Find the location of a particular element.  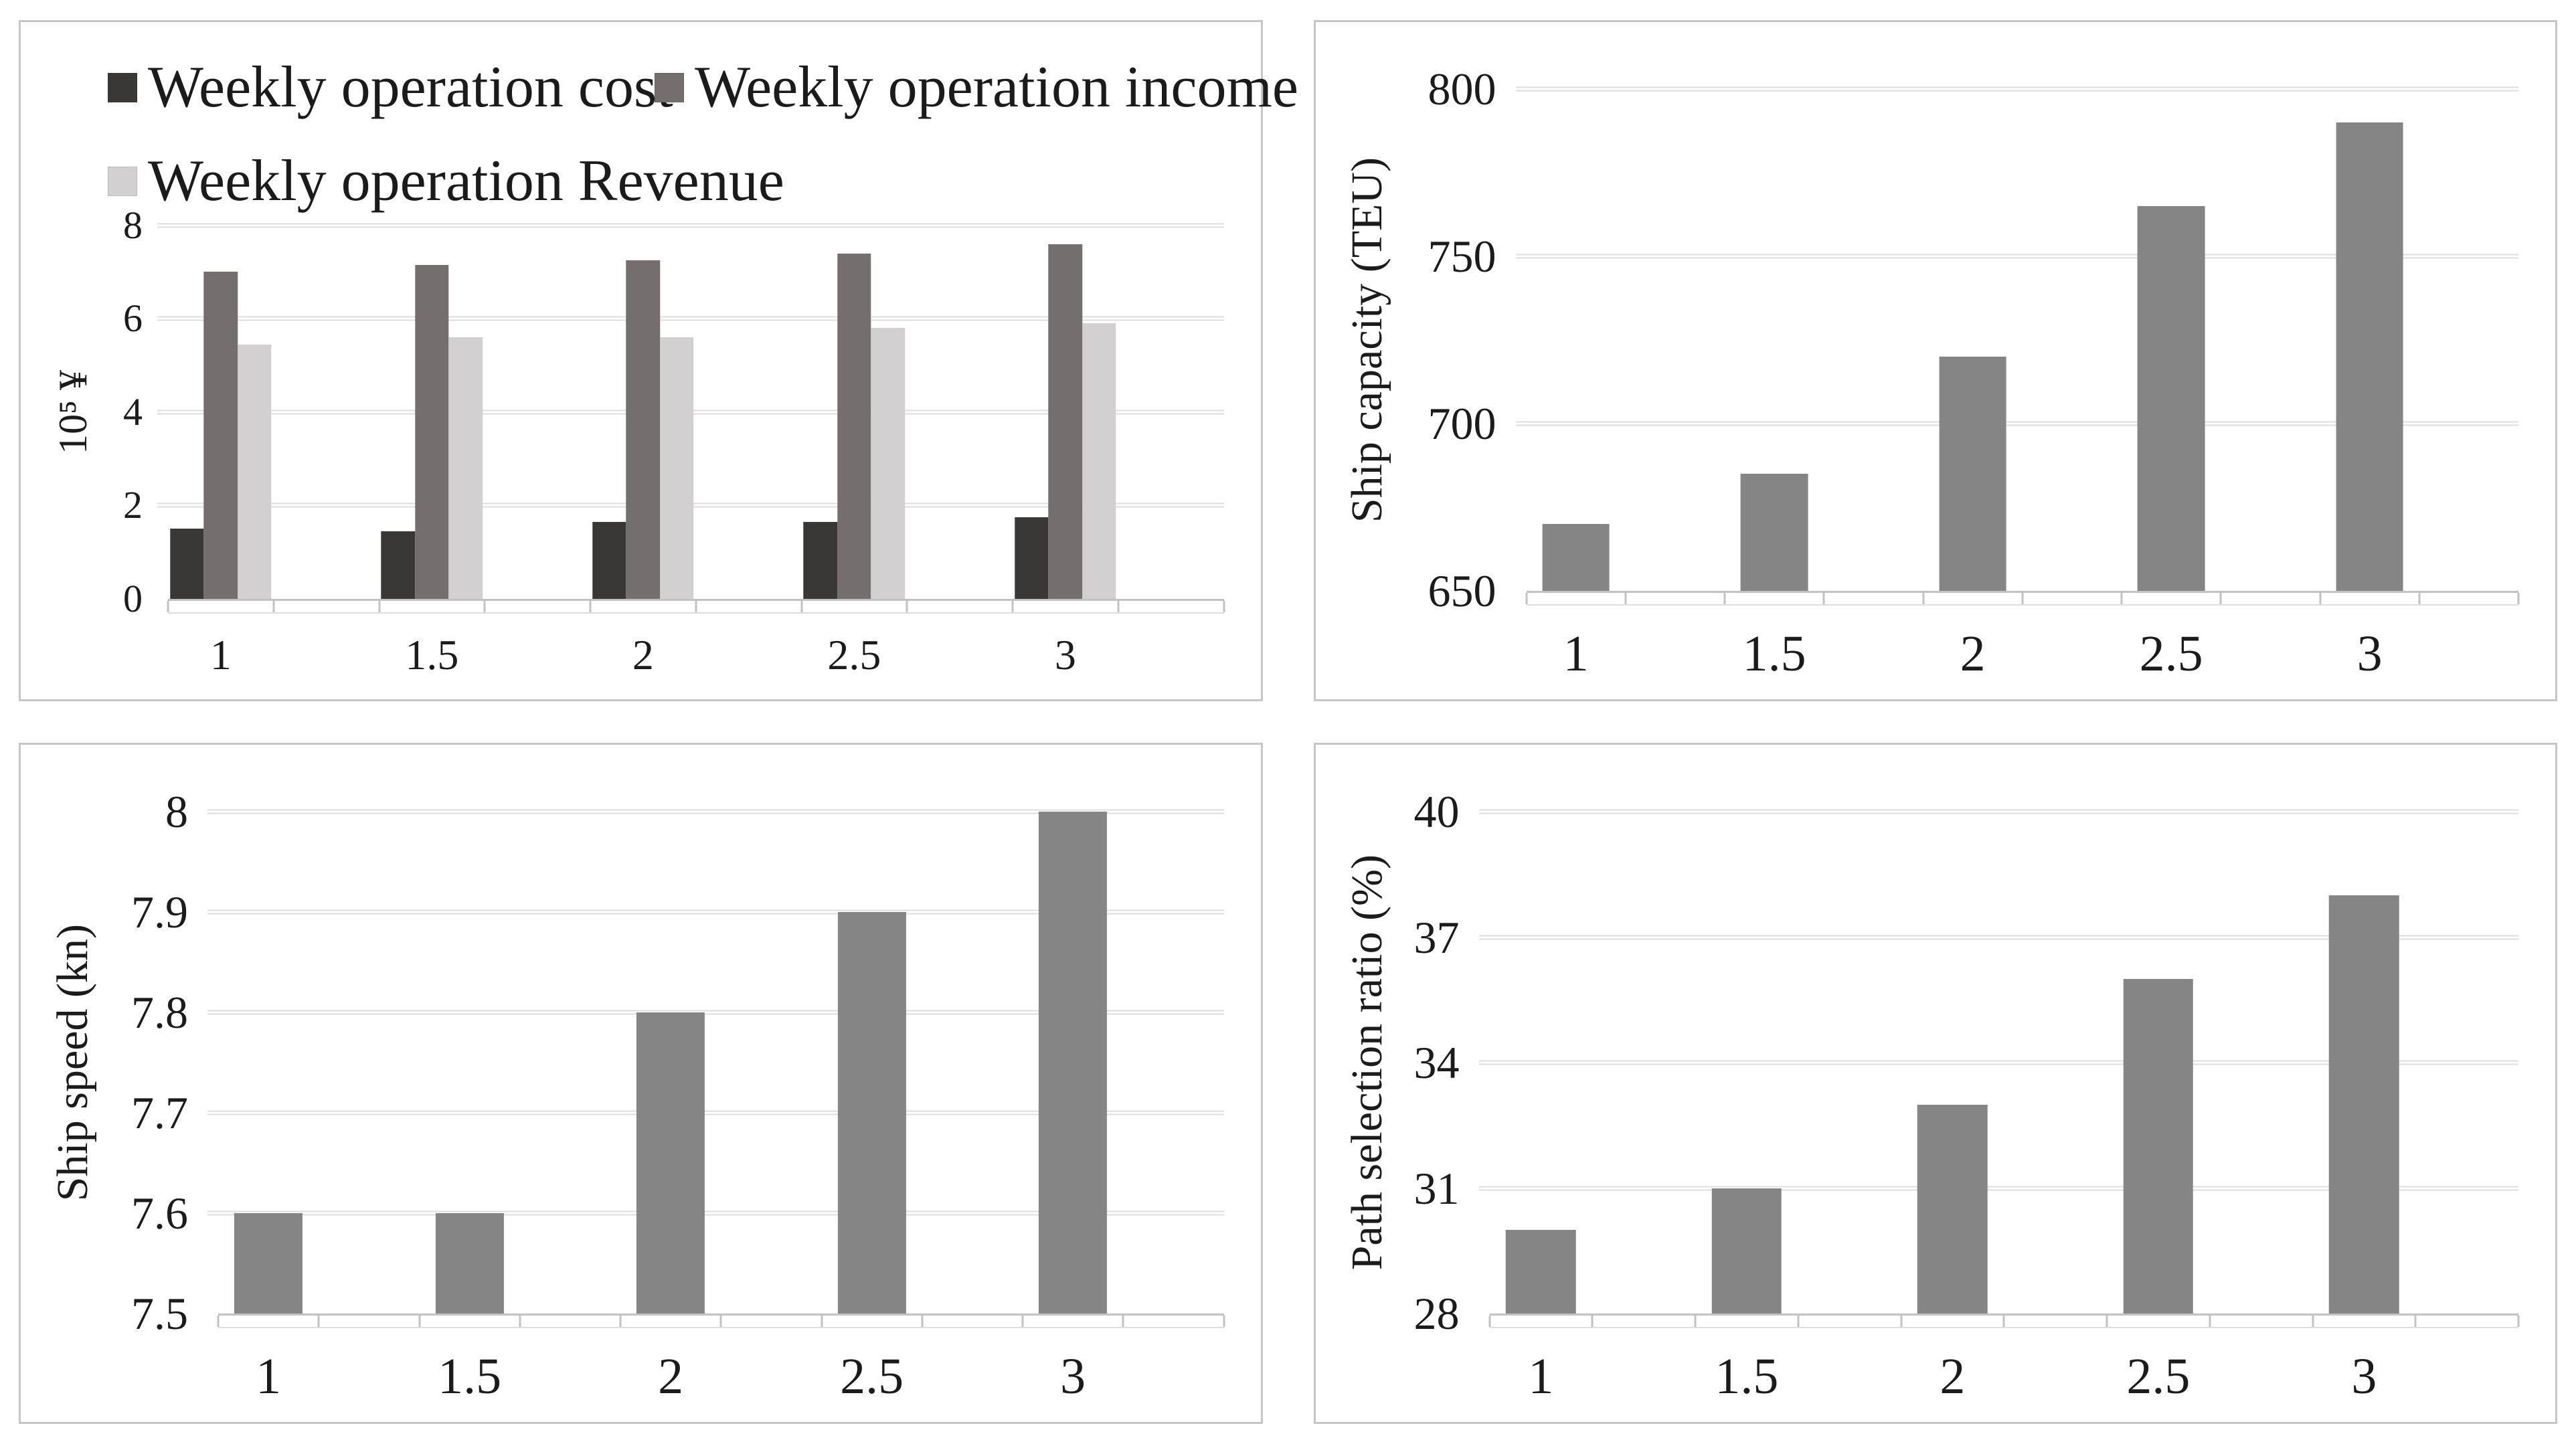

y-tick-label: 750 is located at coordinates (1462, 256).